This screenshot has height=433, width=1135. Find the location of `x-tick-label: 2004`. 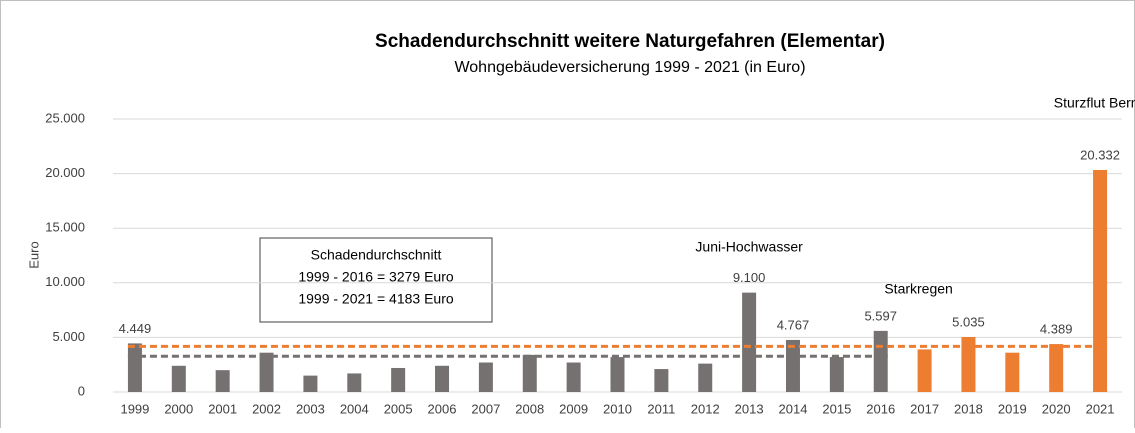

x-tick-label: 2004 is located at coordinates (354, 408).